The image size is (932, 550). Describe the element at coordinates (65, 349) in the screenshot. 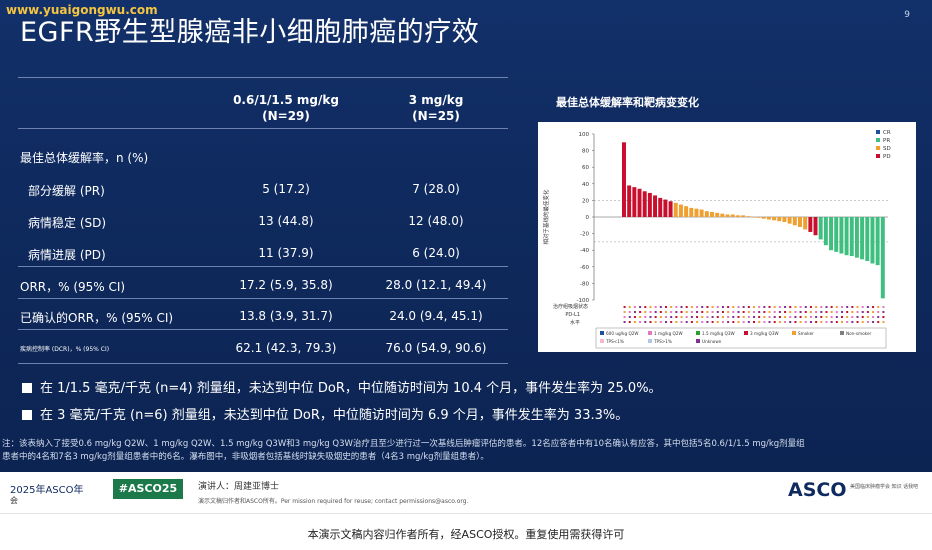

I see `row-label-dcr: 疾病控制率 (DCR)，% (95% CI)` at that location.